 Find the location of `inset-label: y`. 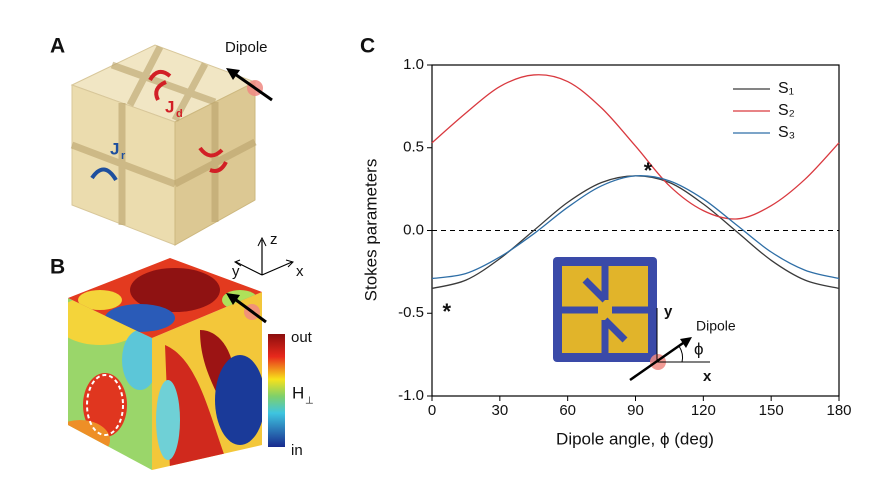

inset-label: y is located at coordinates (668, 311).